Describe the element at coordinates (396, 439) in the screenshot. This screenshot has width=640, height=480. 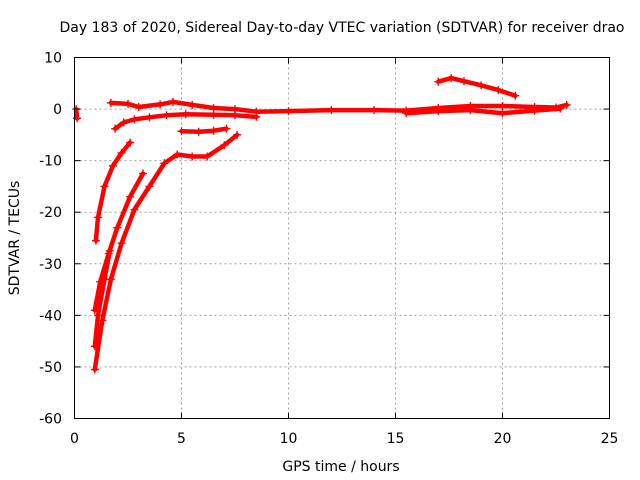
I see `x-tick-label: 15` at that location.